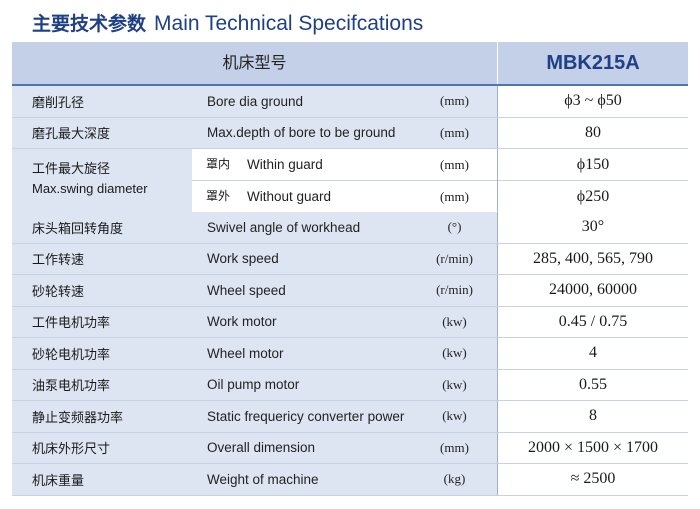 Image resolution: width=700 pixels, height=509 pixels. Describe the element at coordinates (593, 290) in the screenshot. I see `row-value: 24000, 60000` at that location.